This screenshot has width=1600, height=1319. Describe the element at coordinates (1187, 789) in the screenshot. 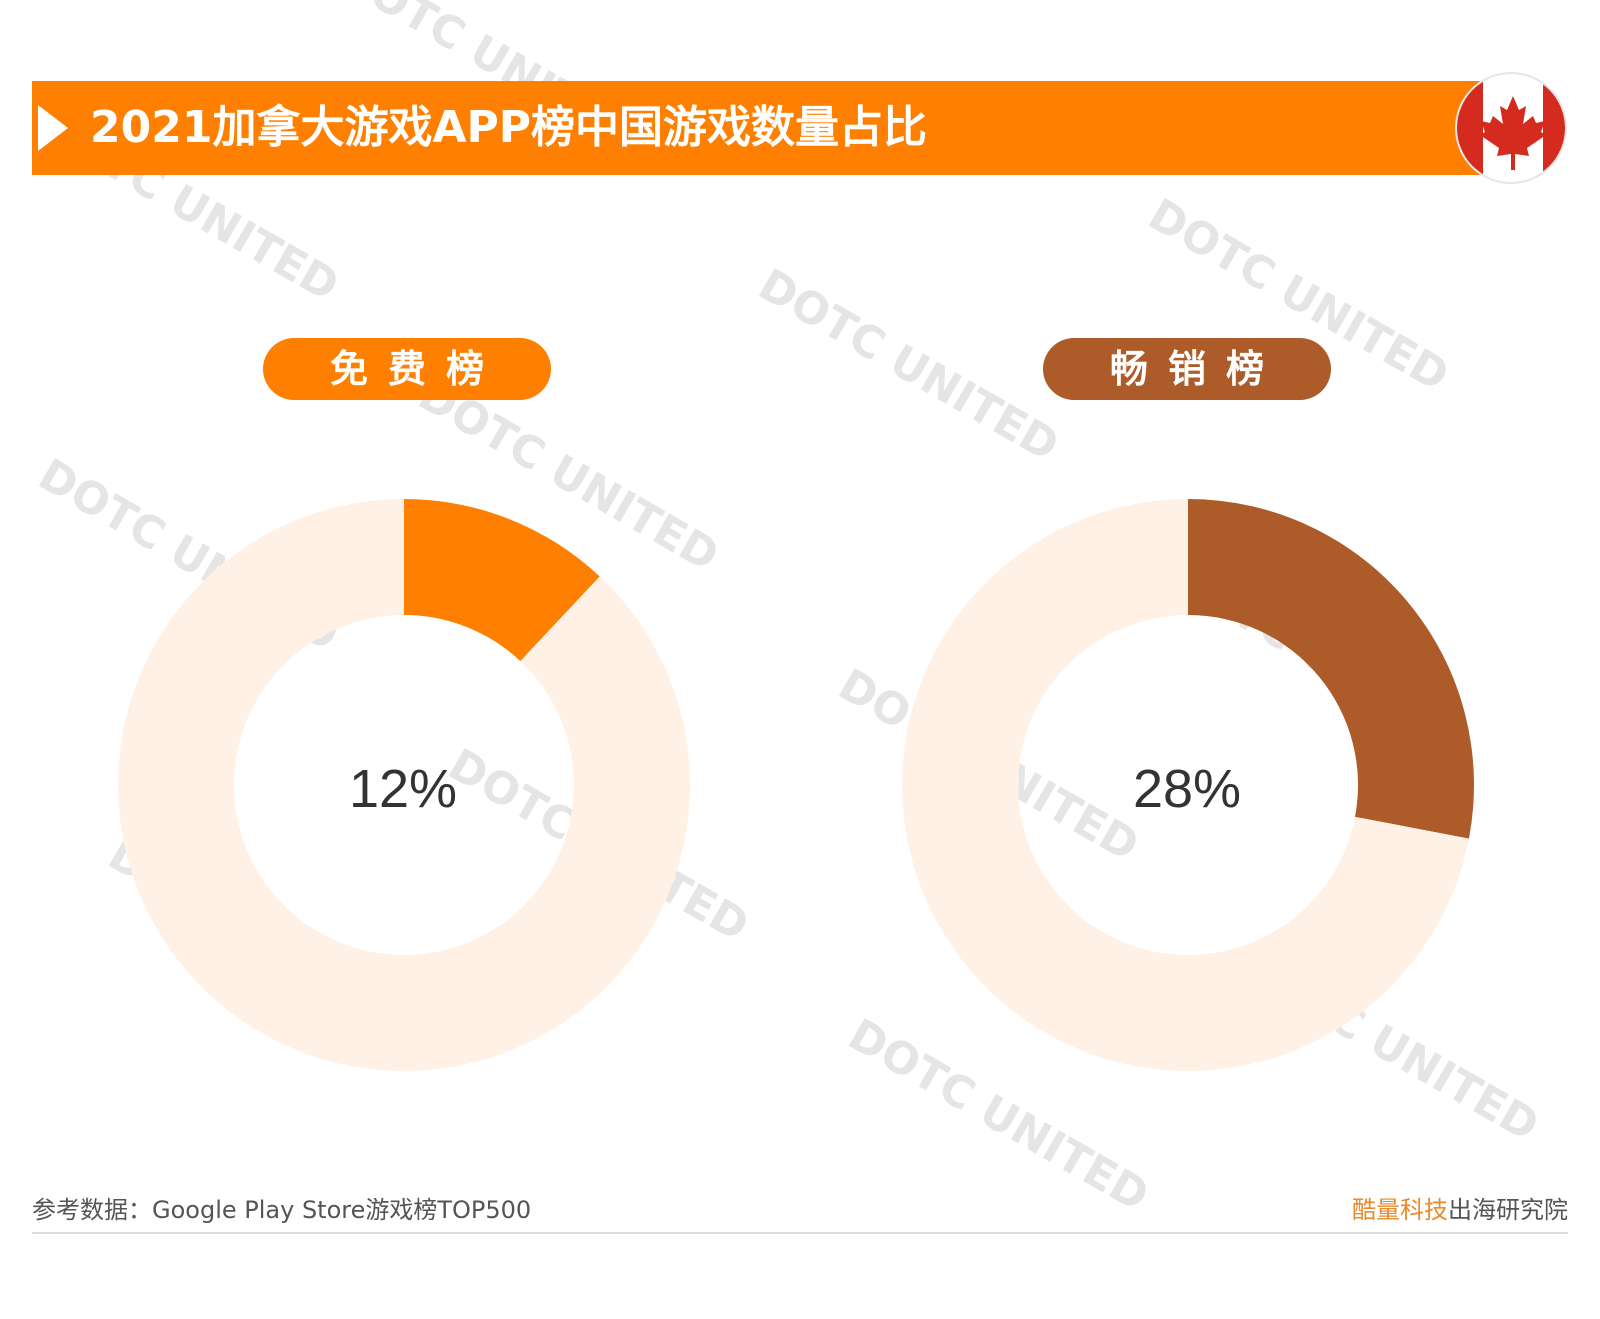

I see `grossing-percent-label: 28%` at that location.